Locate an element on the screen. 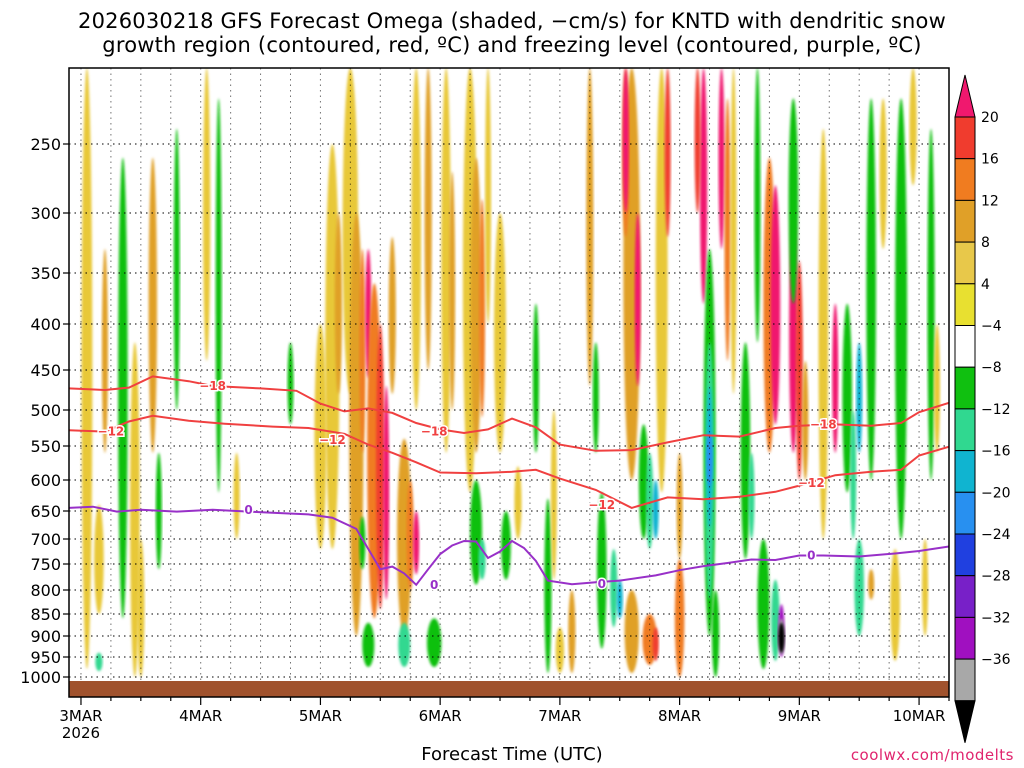  y-tick-label: 450 is located at coordinates (45, 370).